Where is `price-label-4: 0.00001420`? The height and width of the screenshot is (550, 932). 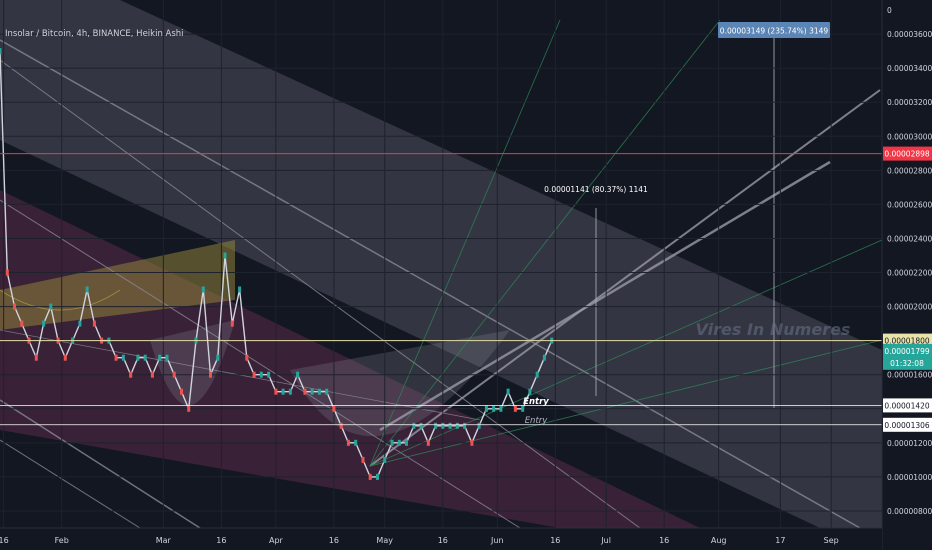
price-label-4: 0.00001420 is located at coordinates (907, 405).